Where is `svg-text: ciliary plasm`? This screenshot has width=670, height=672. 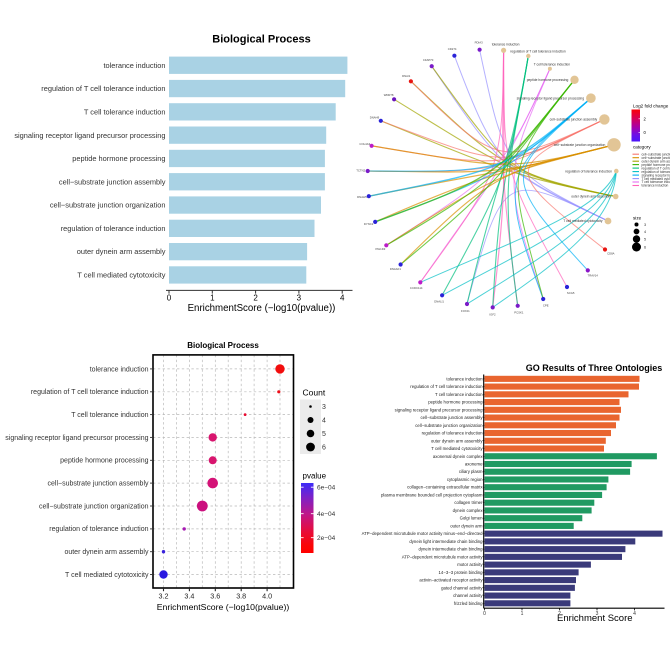
svg-text: ciliary plasm is located at coordinates (471, 471).